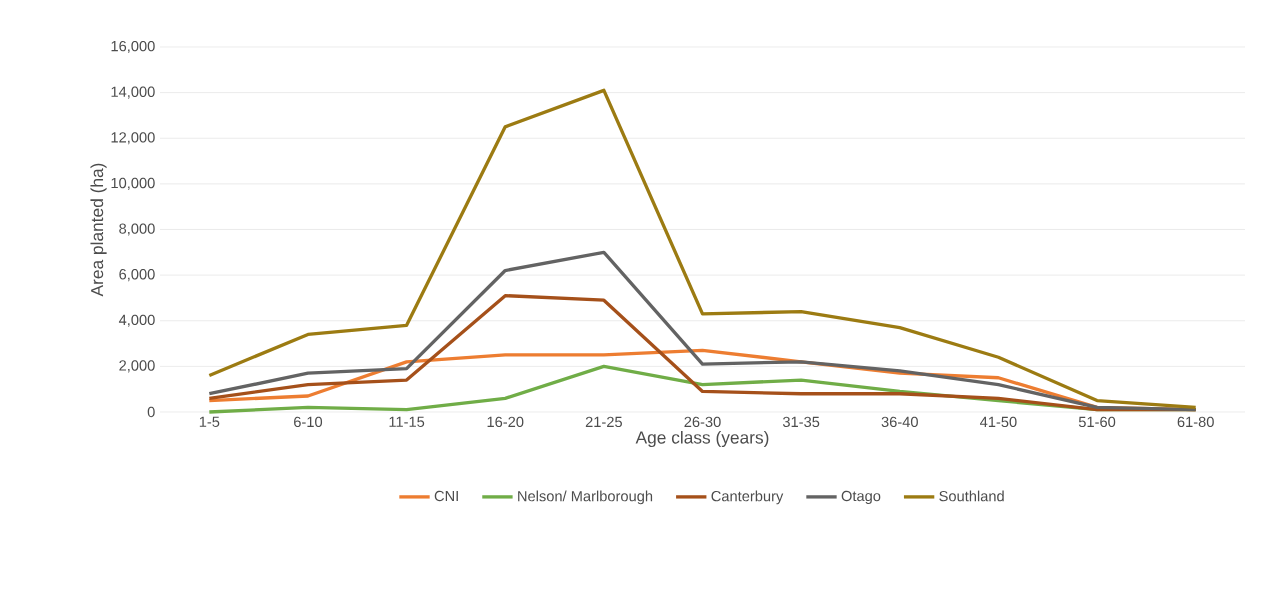  Describe the element at coordinates (998, 422) in the screenshot. I see `x-tick-label: 41-50` at that location.